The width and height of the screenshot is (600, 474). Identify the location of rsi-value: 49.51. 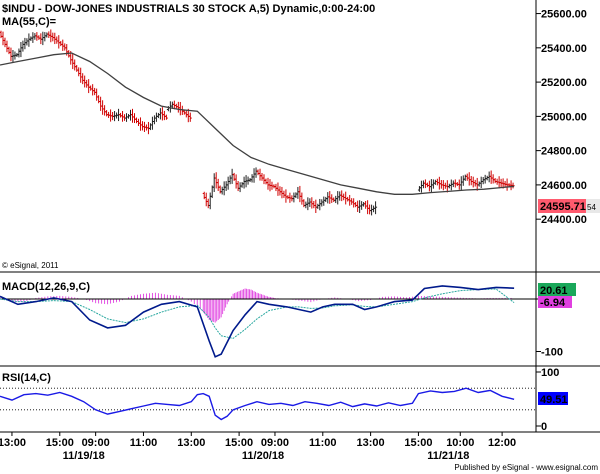
(554, 400).